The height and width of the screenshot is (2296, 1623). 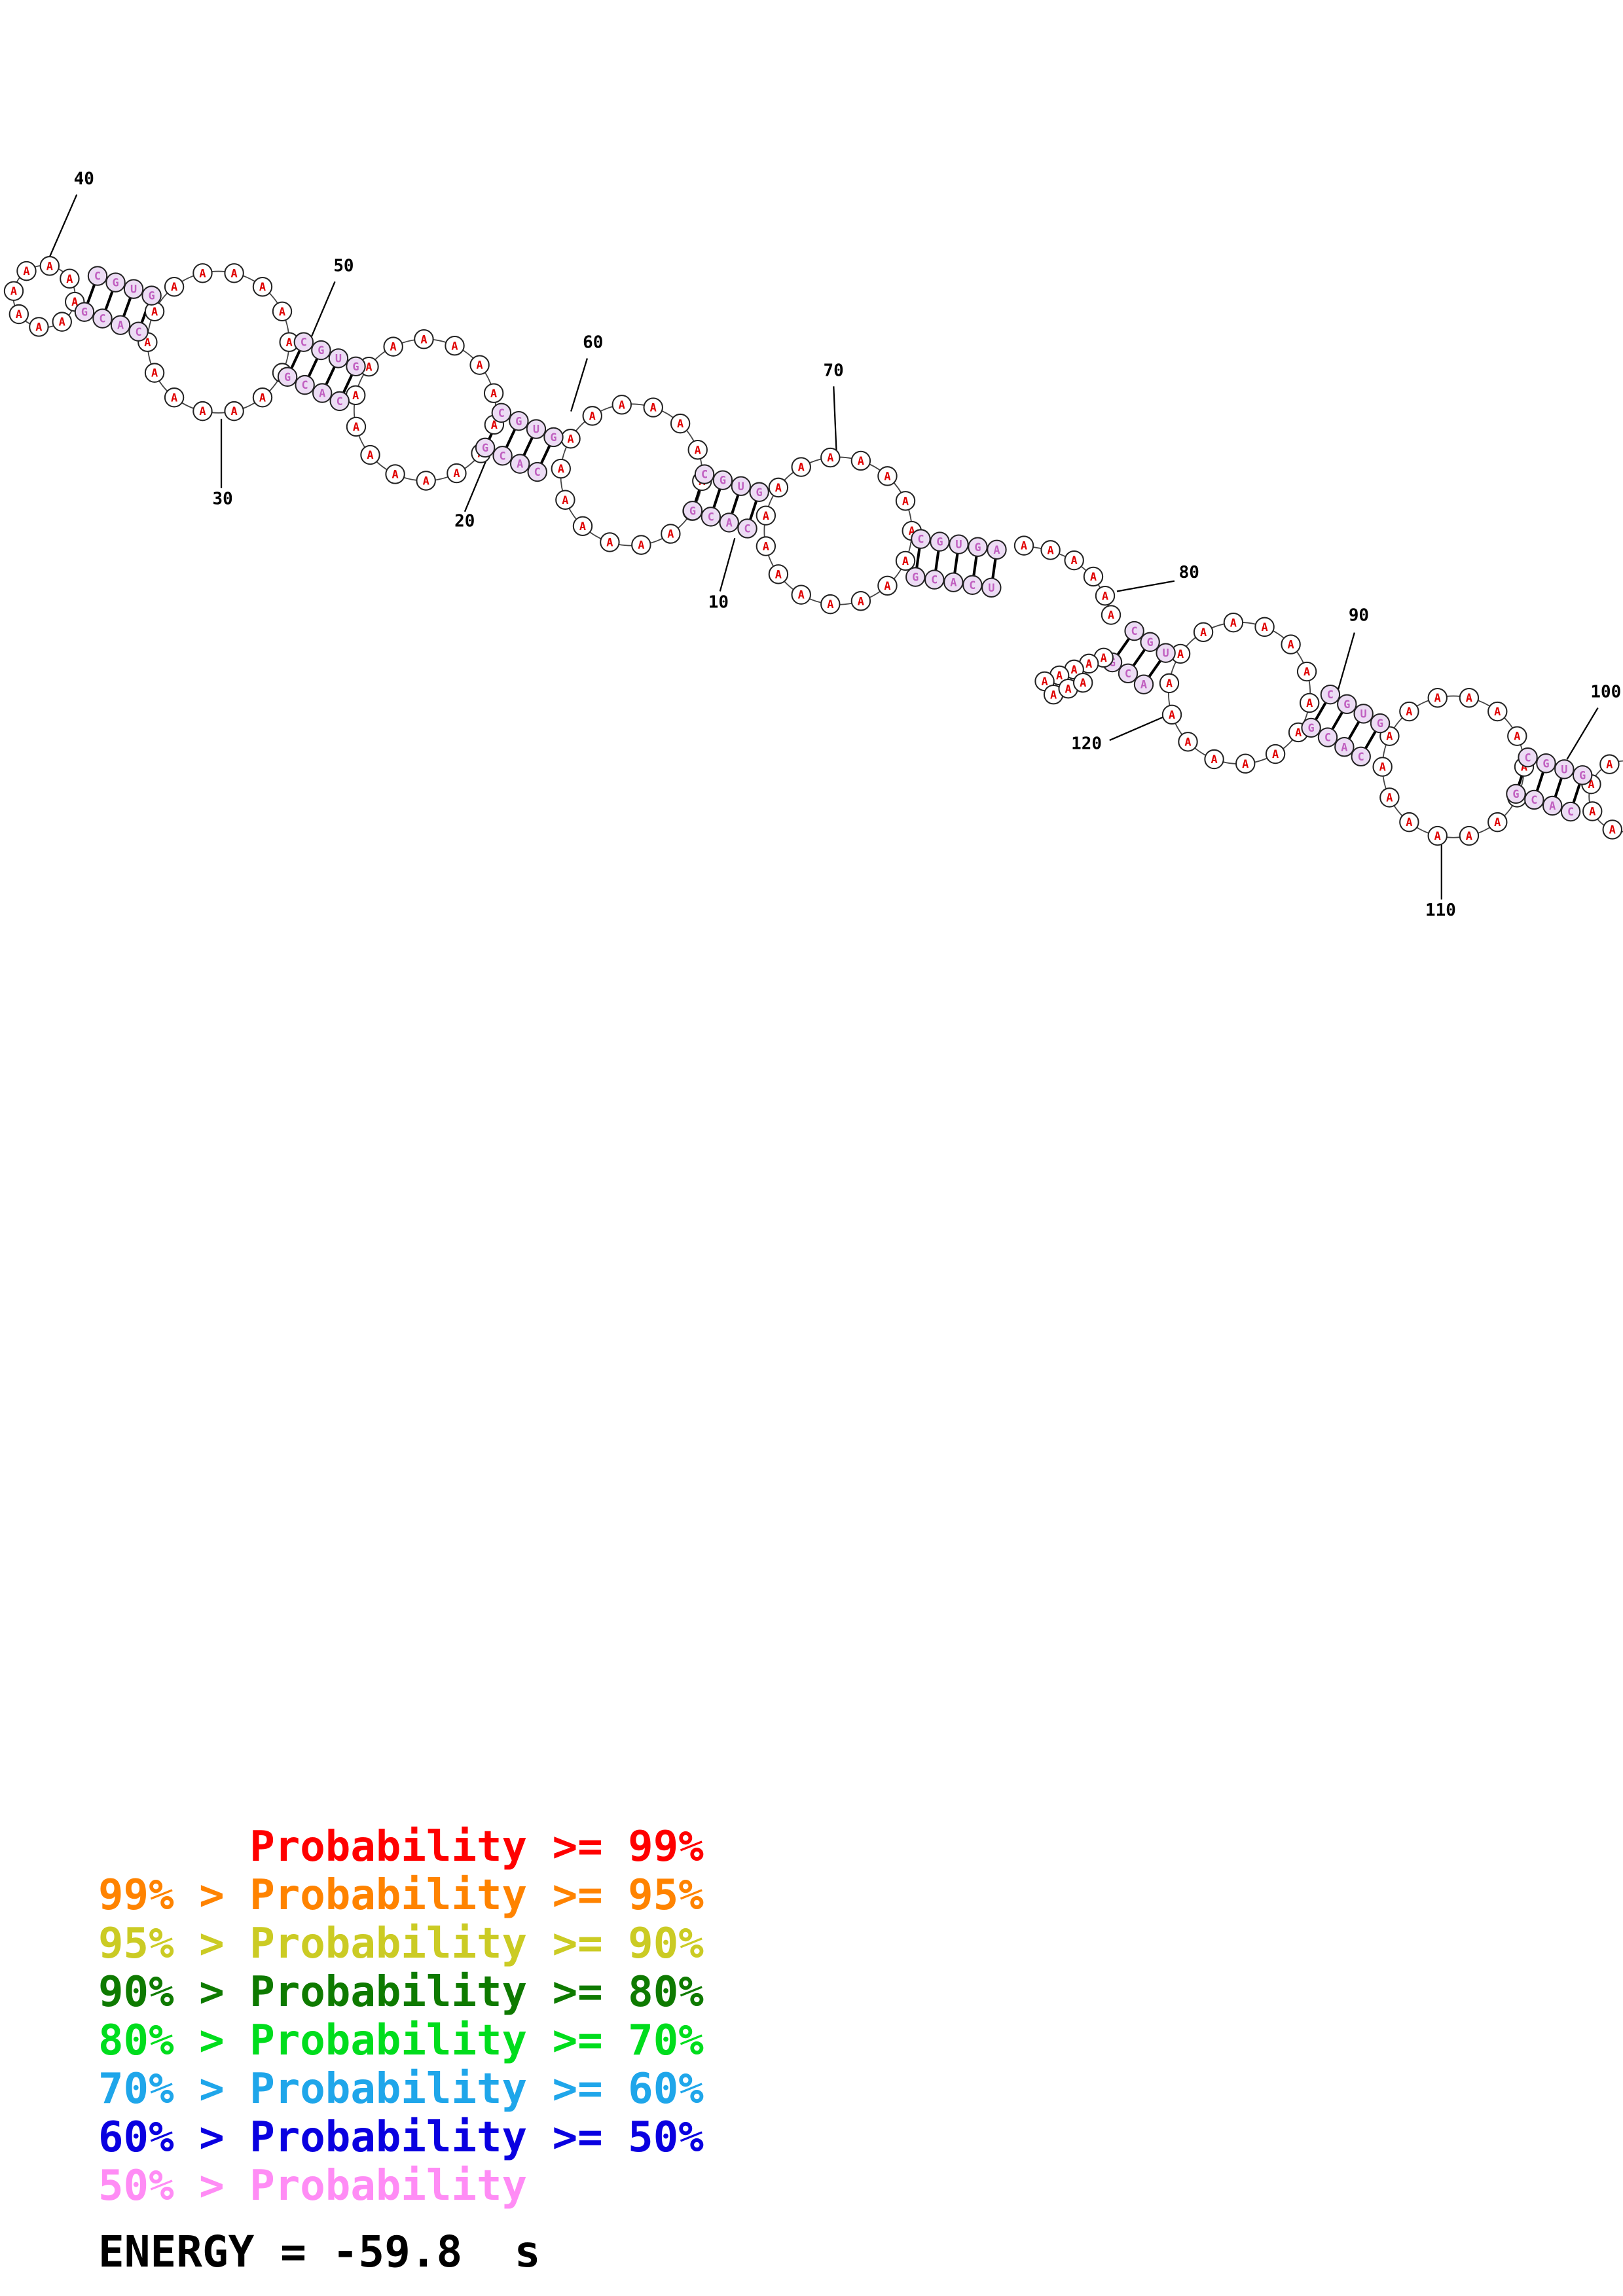 What do you see at coordinates (401, 1895) in the screenshot?
I see `legend-line: 99% > Probability >= 95%` at bounding box center [401, 1895].